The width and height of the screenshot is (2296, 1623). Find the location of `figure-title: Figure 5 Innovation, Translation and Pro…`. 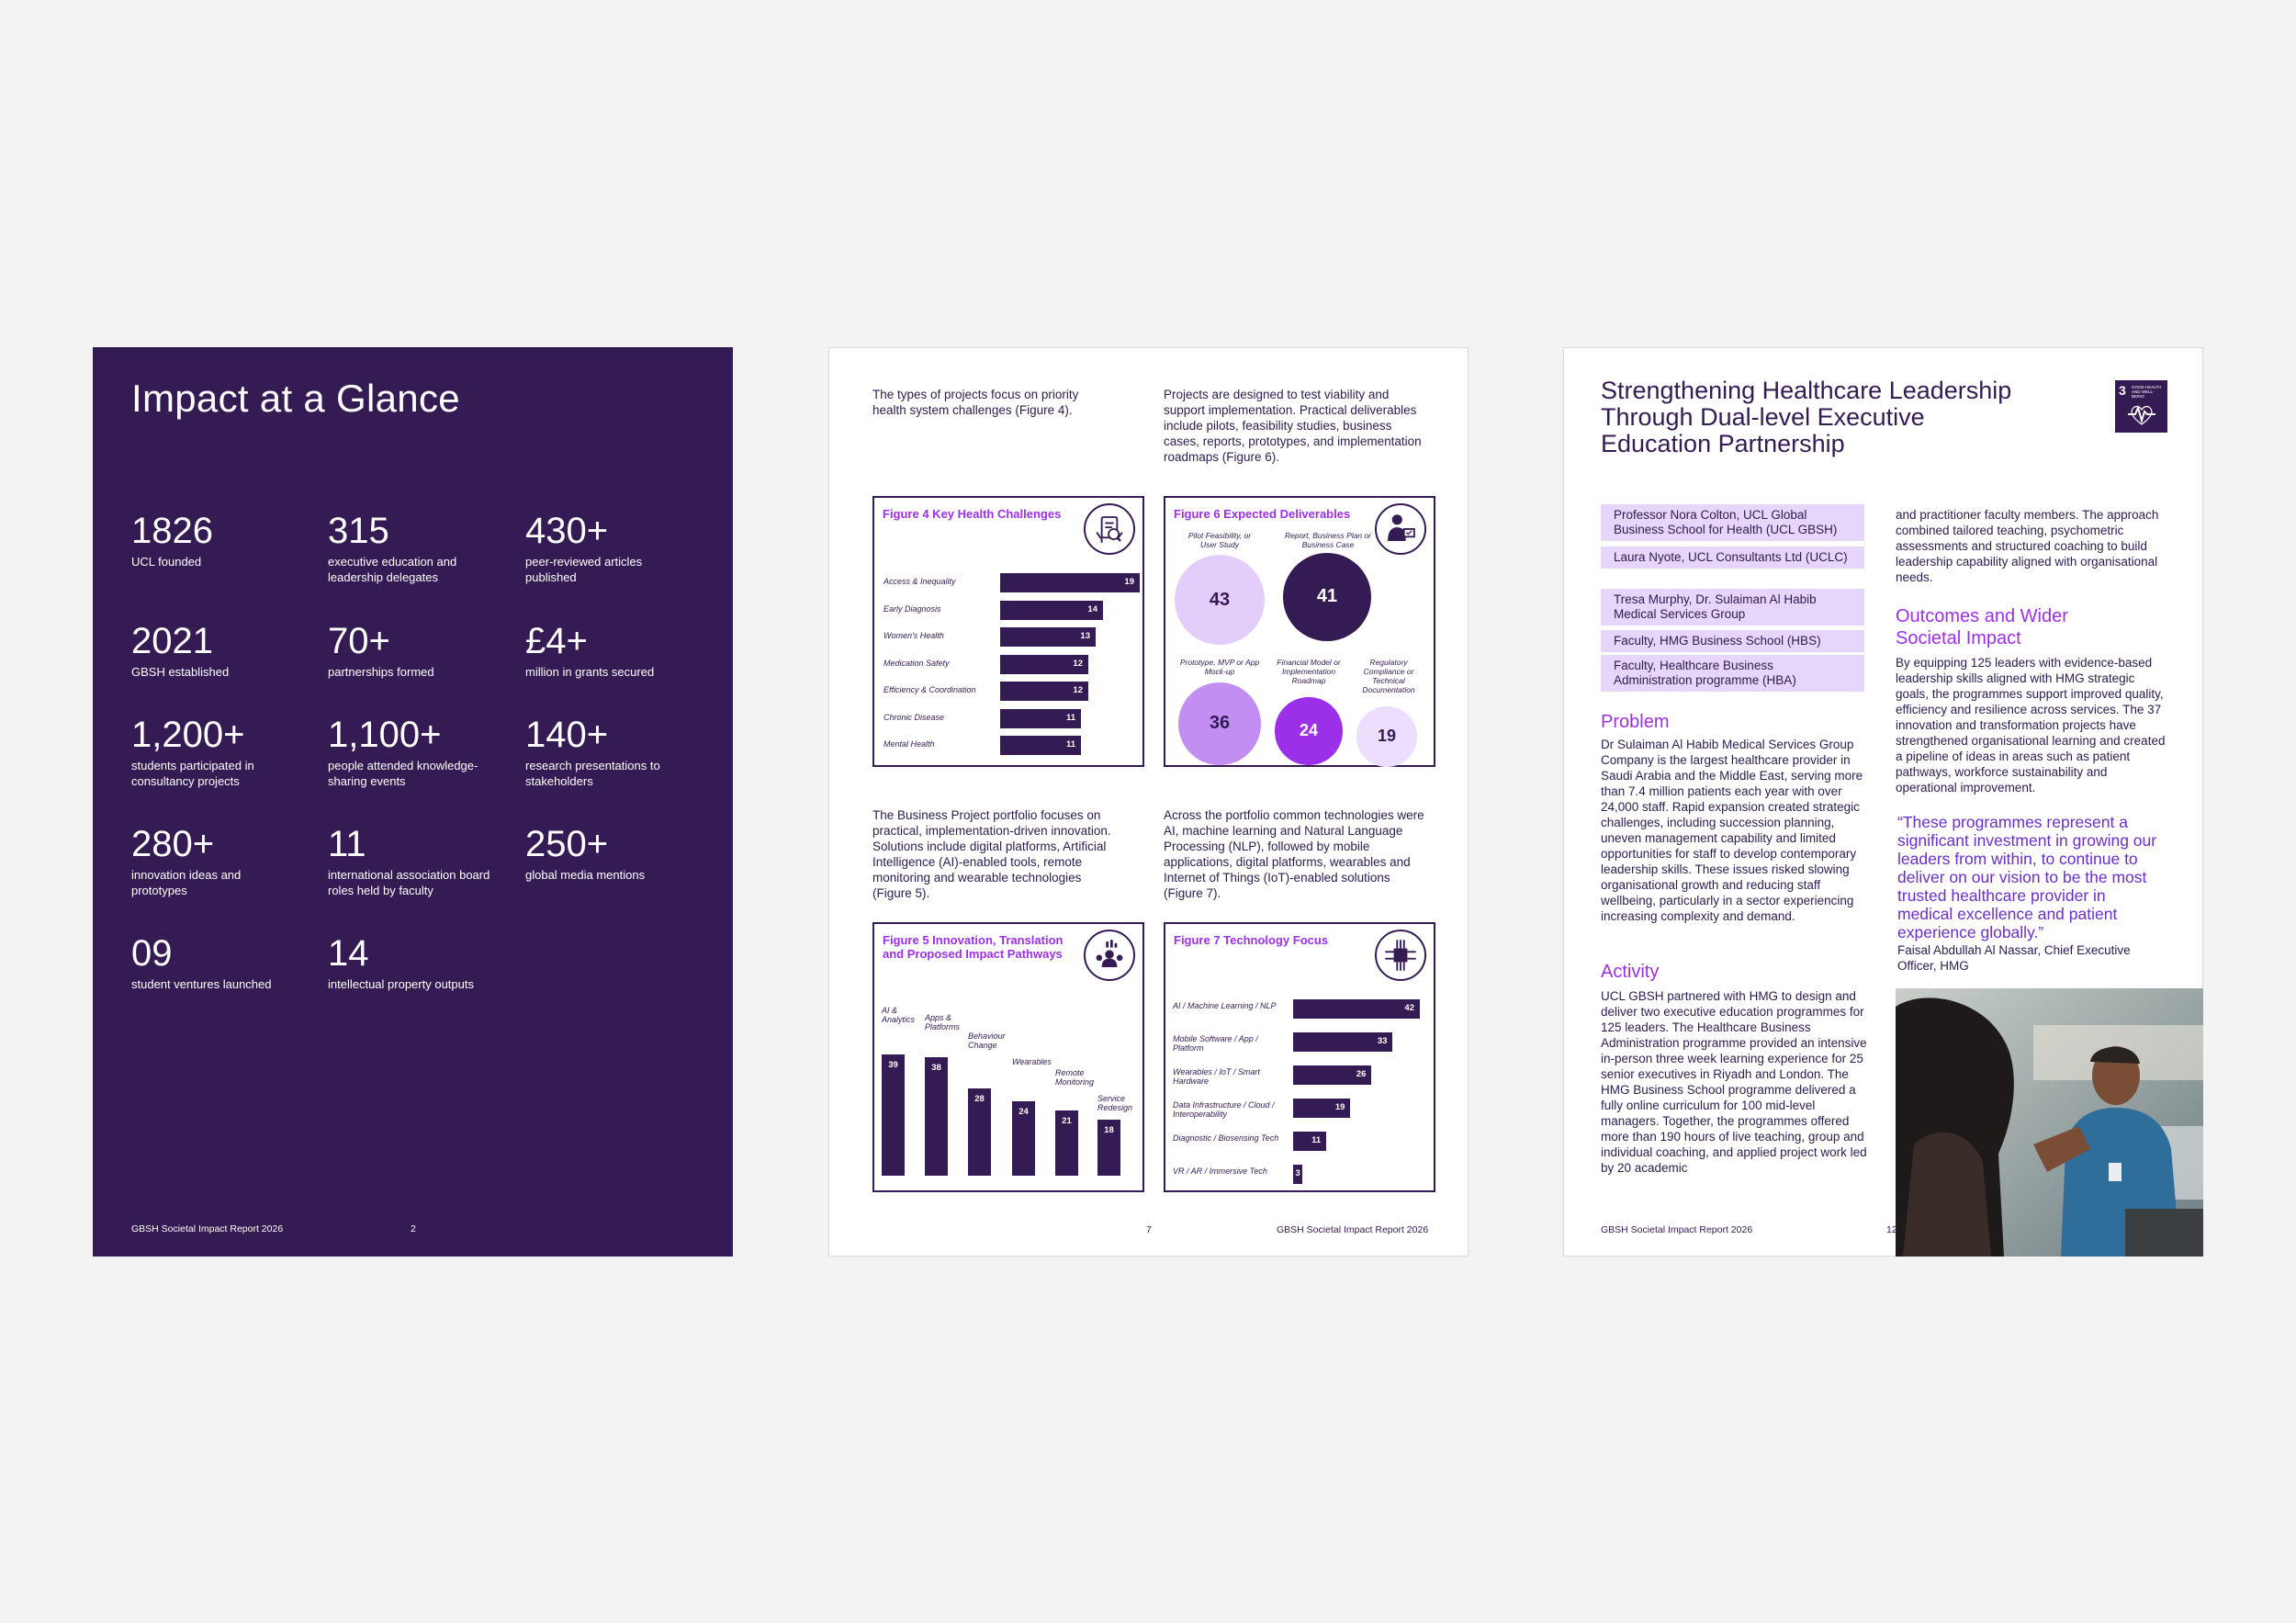

figure-title: Figure 5 Innovation, Translation and Pro… is located at coordinates (974, 947).